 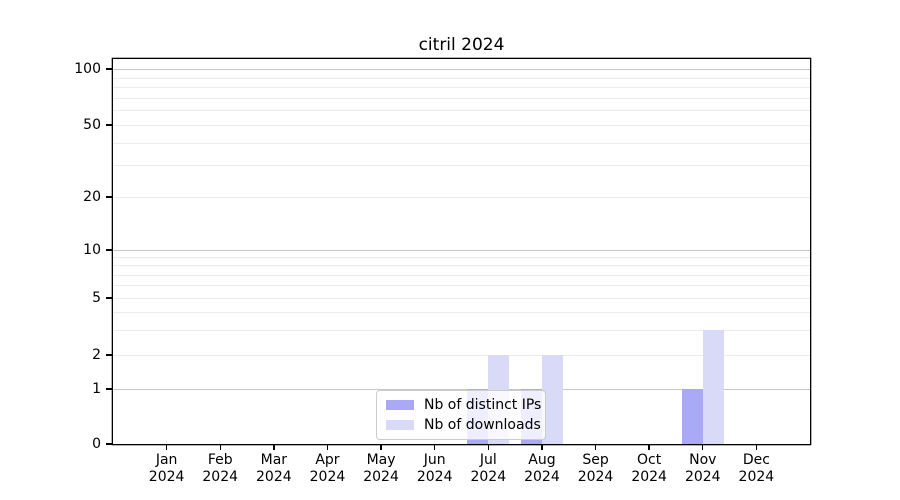 I want to click on legend-swatch-distinct-ips, so click(x=400, y=405).